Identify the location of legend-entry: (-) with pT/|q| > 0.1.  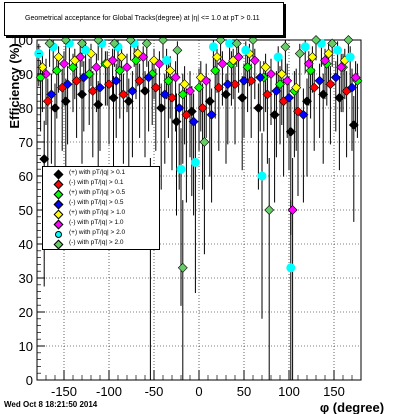
(102, 184).